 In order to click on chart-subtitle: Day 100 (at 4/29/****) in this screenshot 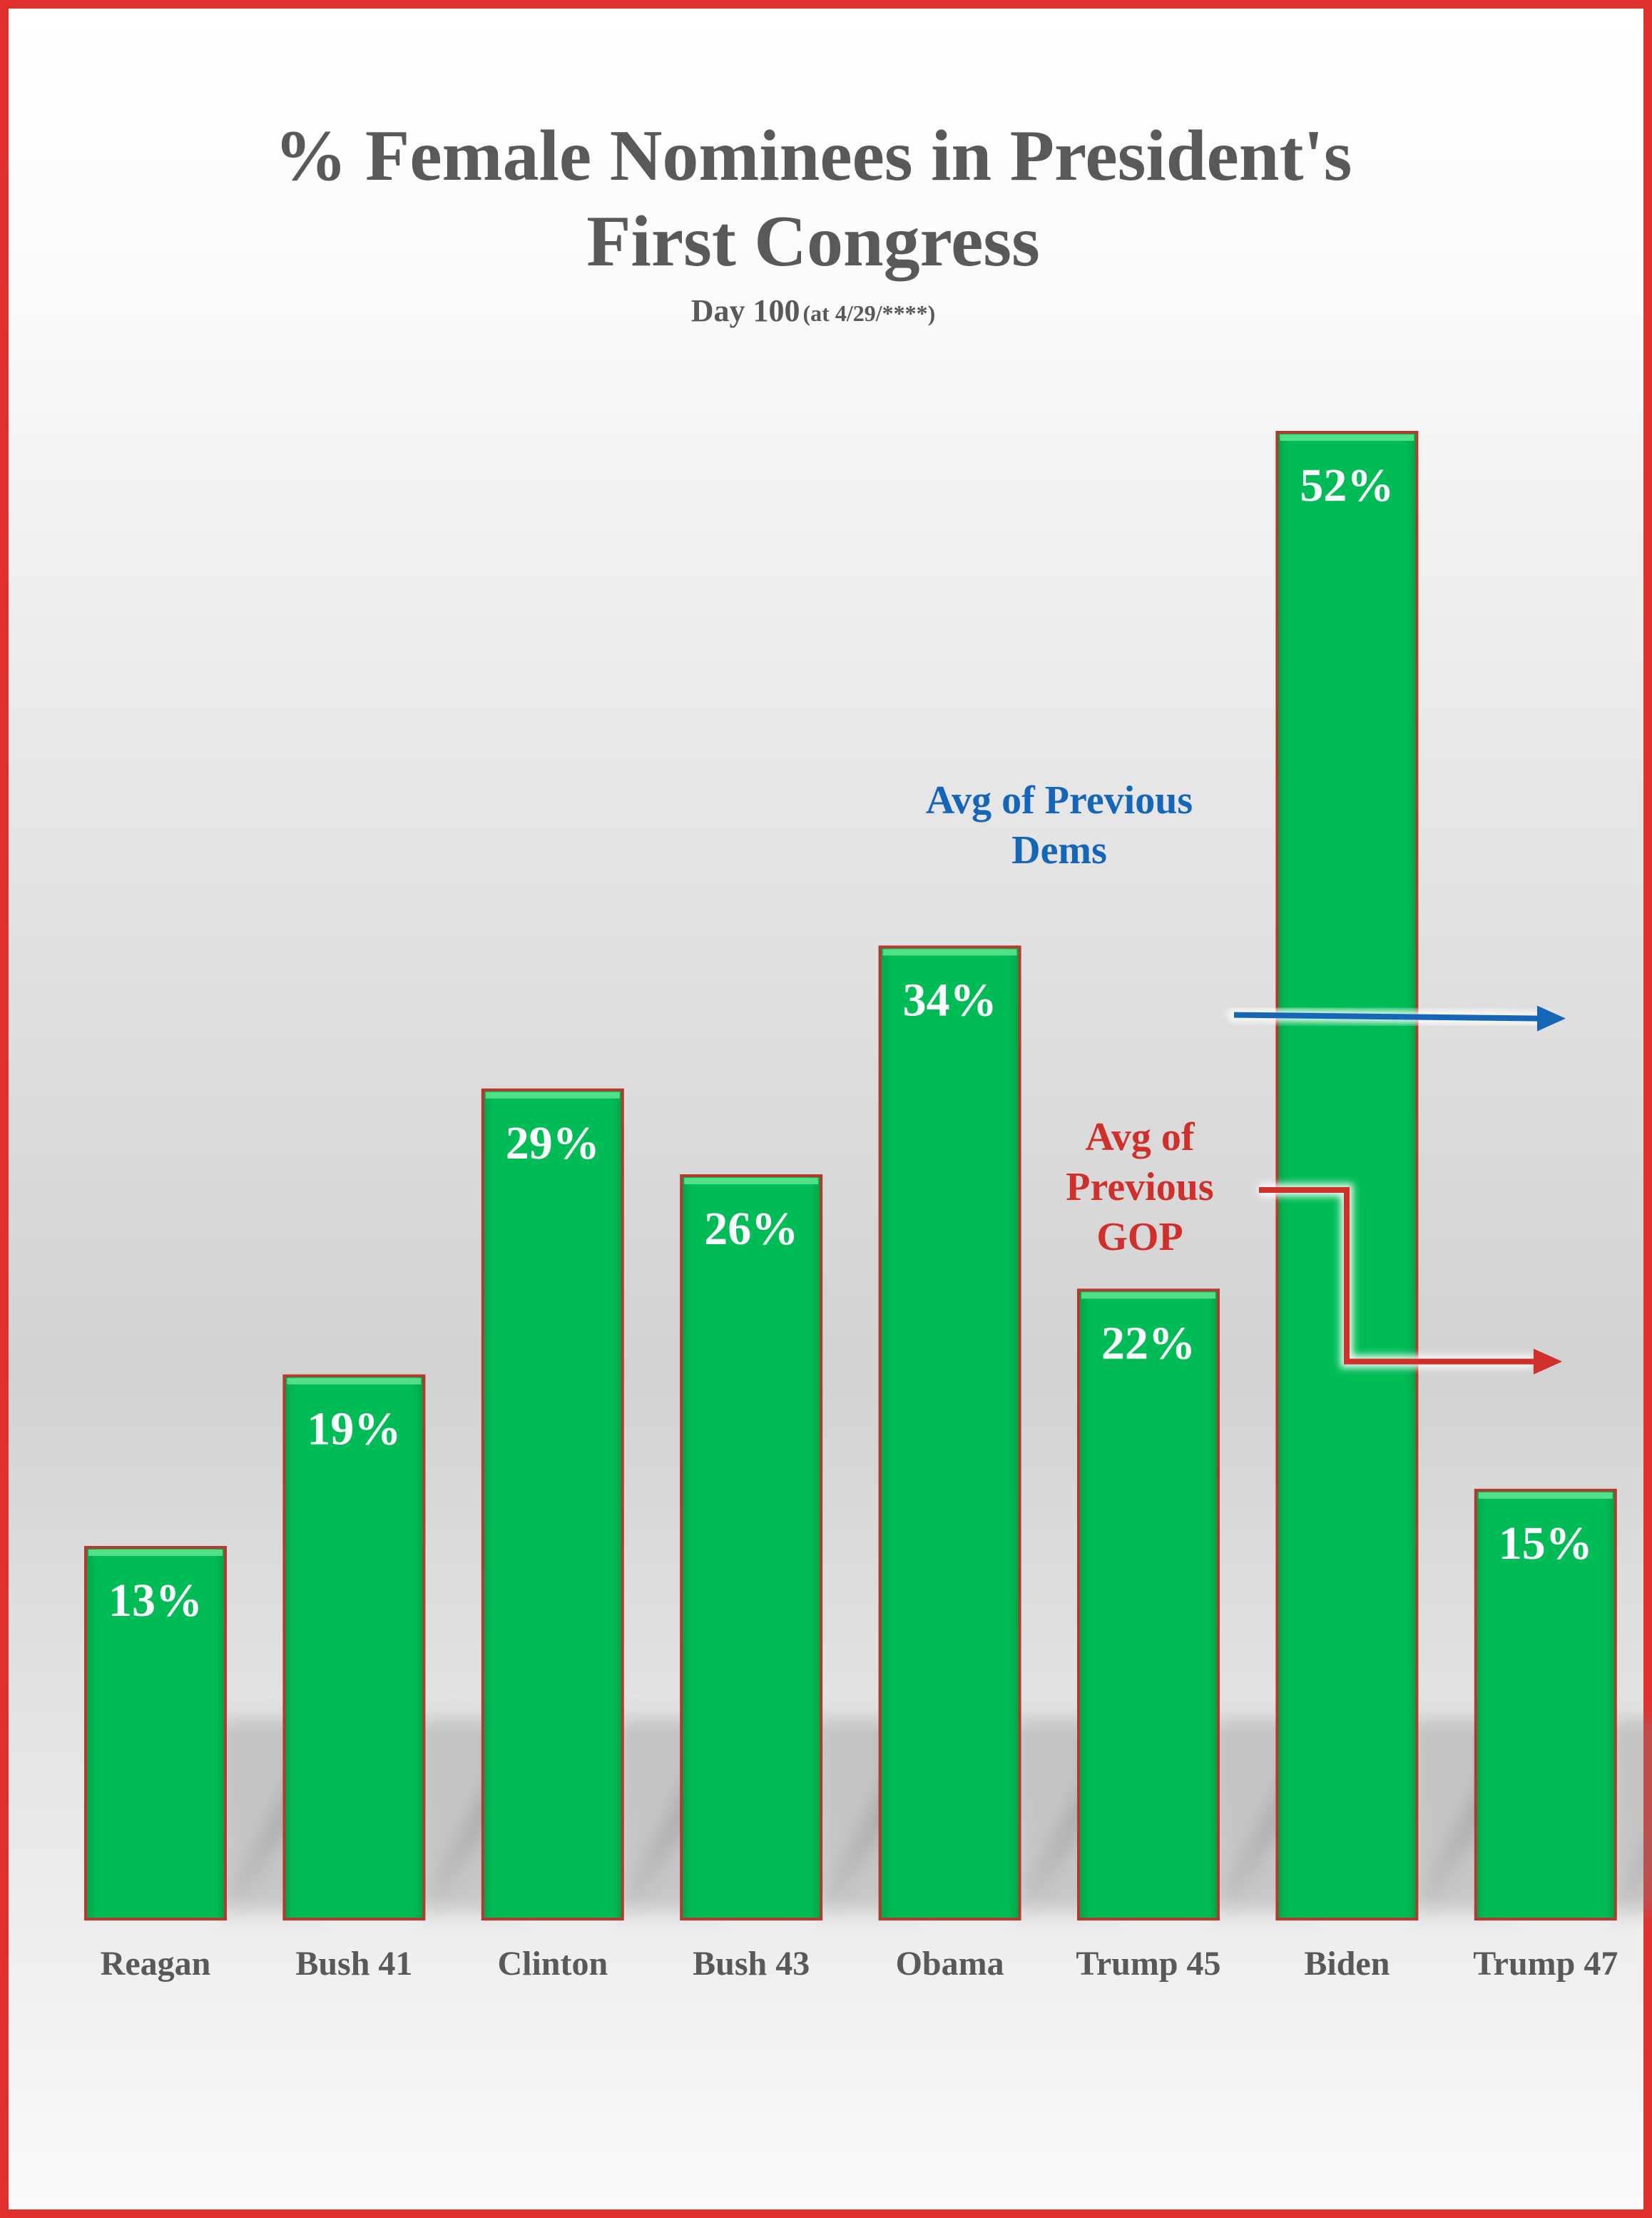, I will do `click(813, 310)`.